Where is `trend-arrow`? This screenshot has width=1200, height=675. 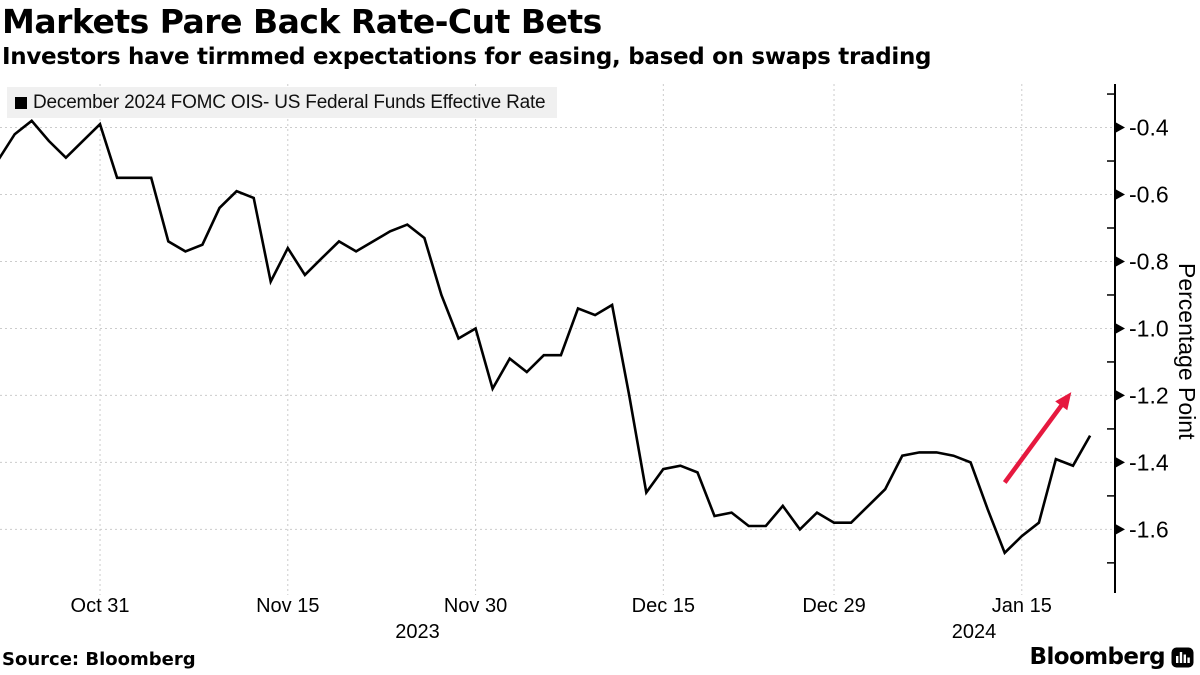 trend-arrow is located at coordinates (1035, 440).